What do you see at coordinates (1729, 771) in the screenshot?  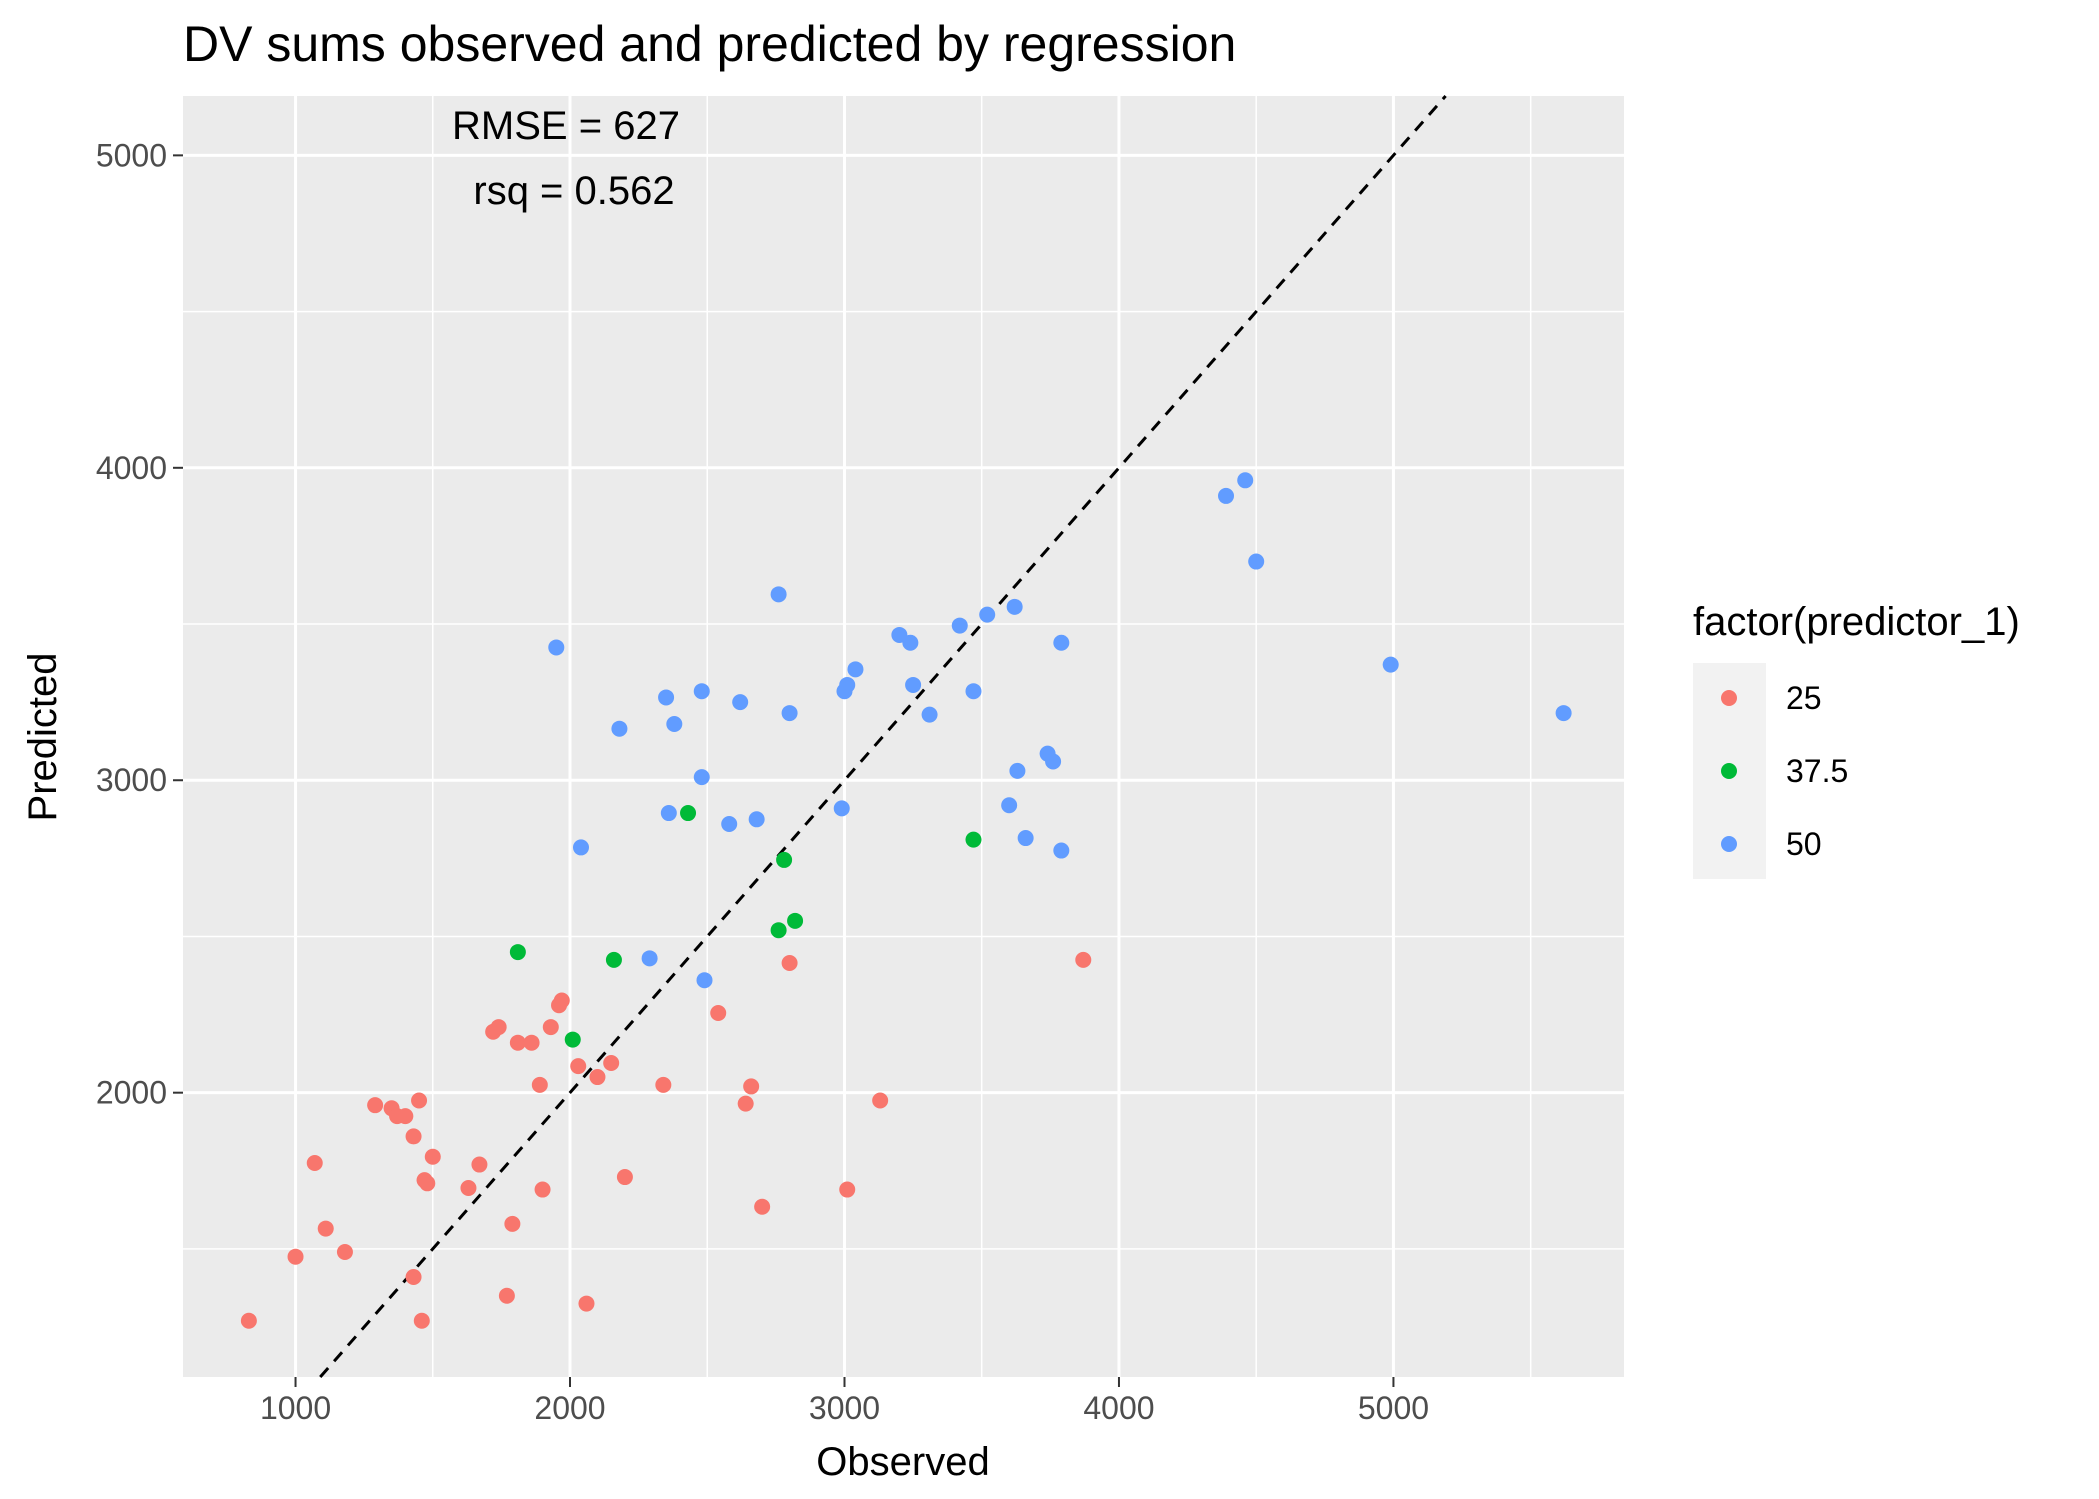 I see `legend-key-37.5` at bounding box center [1729, 771].